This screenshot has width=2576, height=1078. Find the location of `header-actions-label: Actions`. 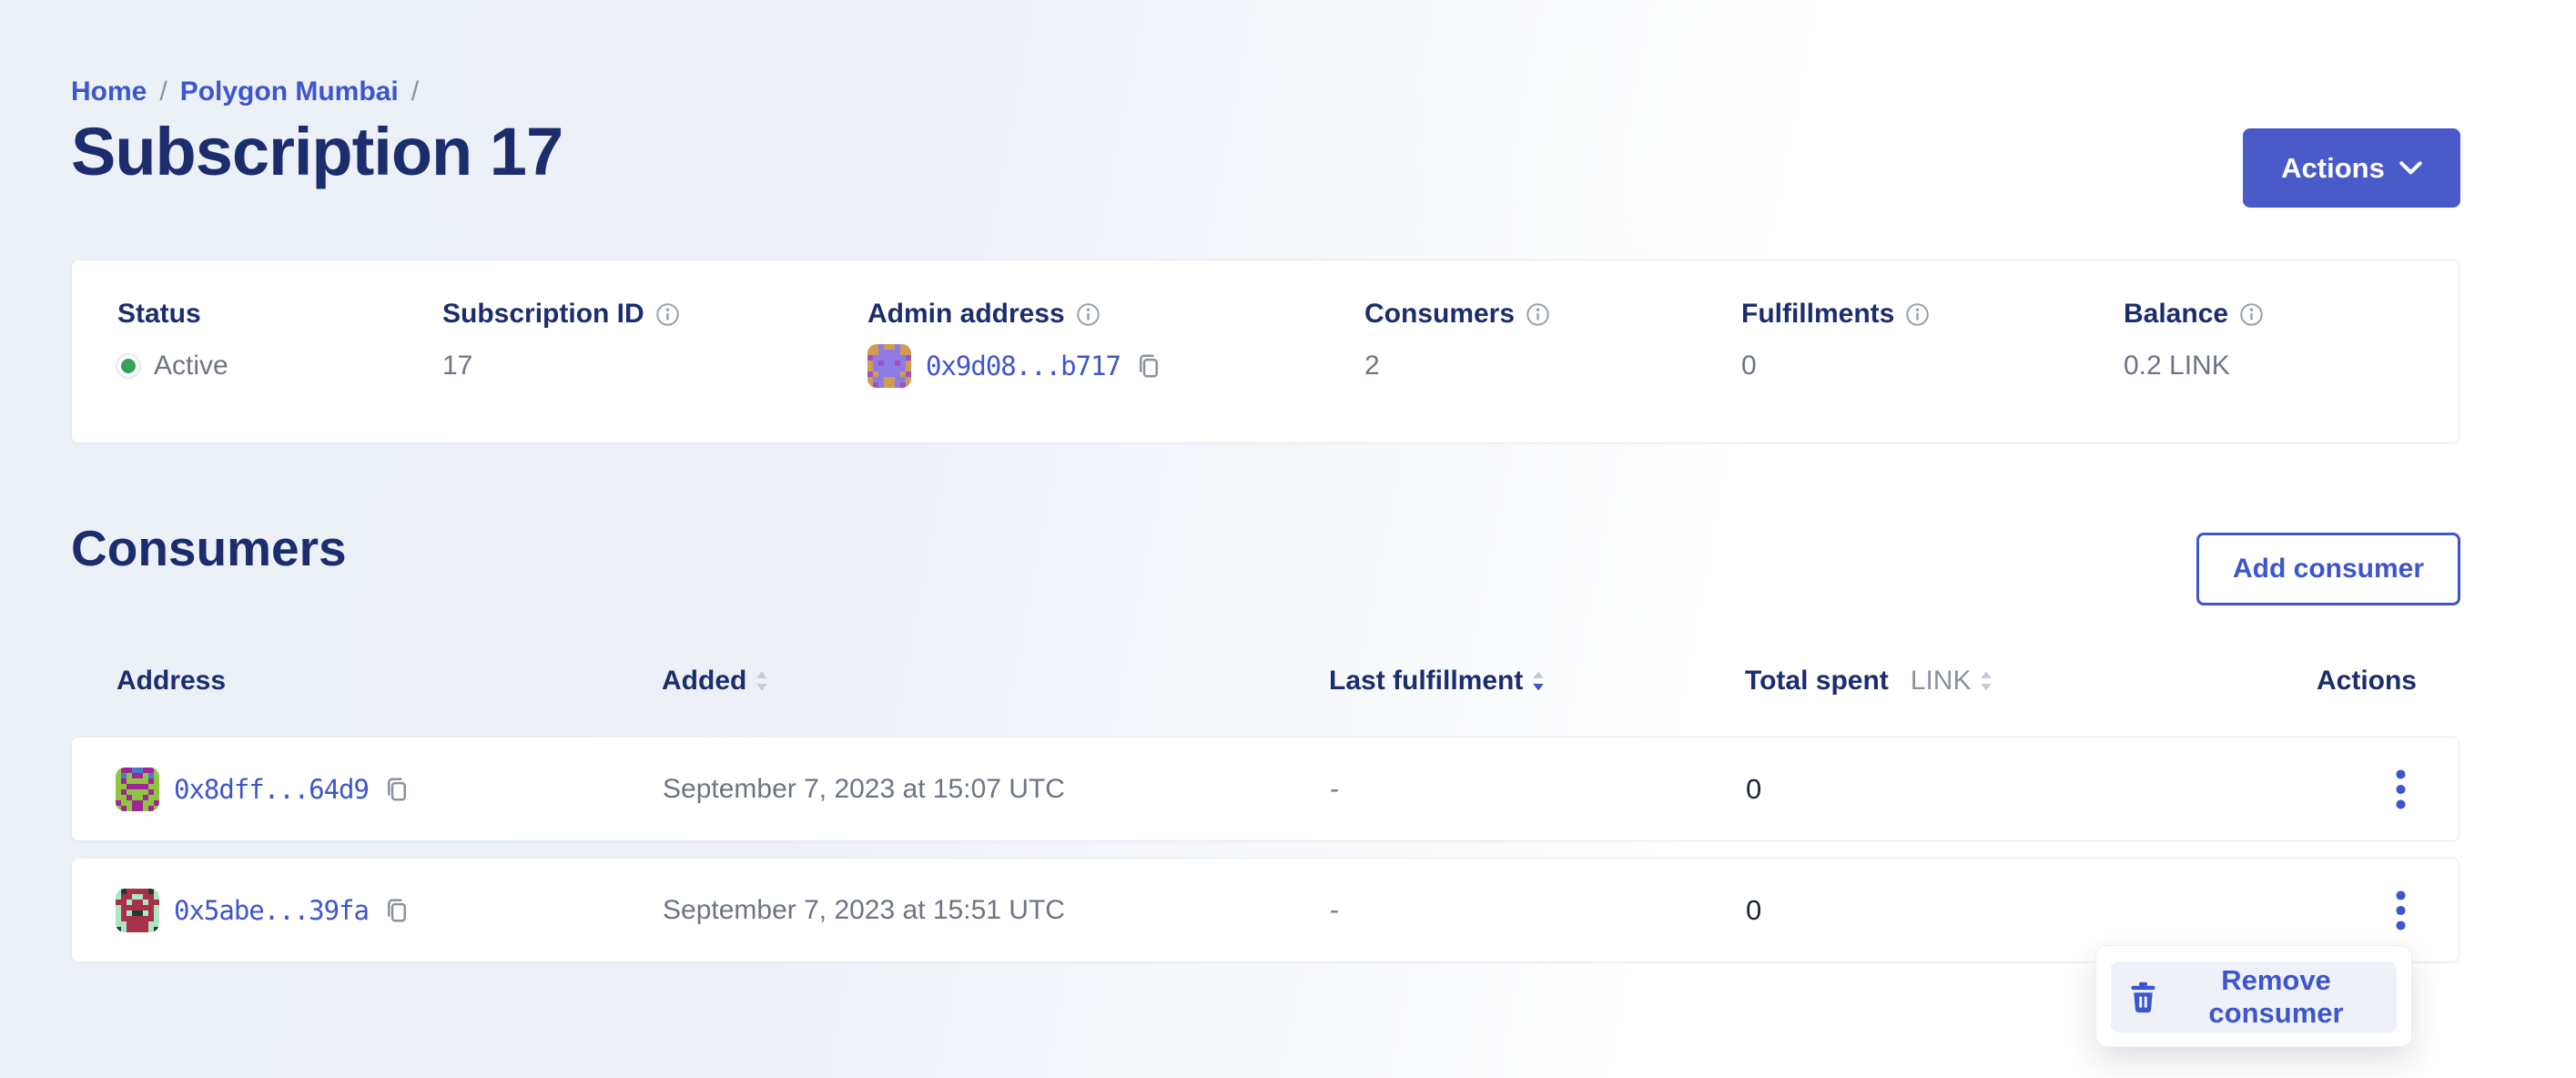

header-actions-label: Actions is located at coordinates (2366, 681).